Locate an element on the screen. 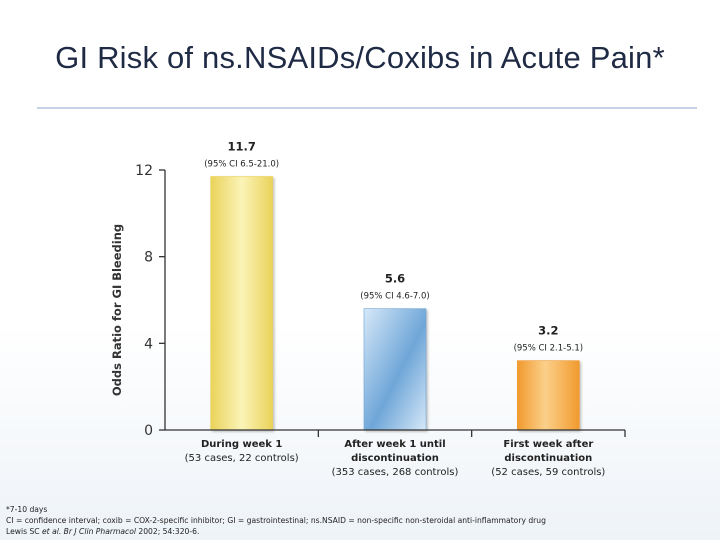 The image size is (720, 540). value-label-3: 3.2 is located at coordinates (548, 331).